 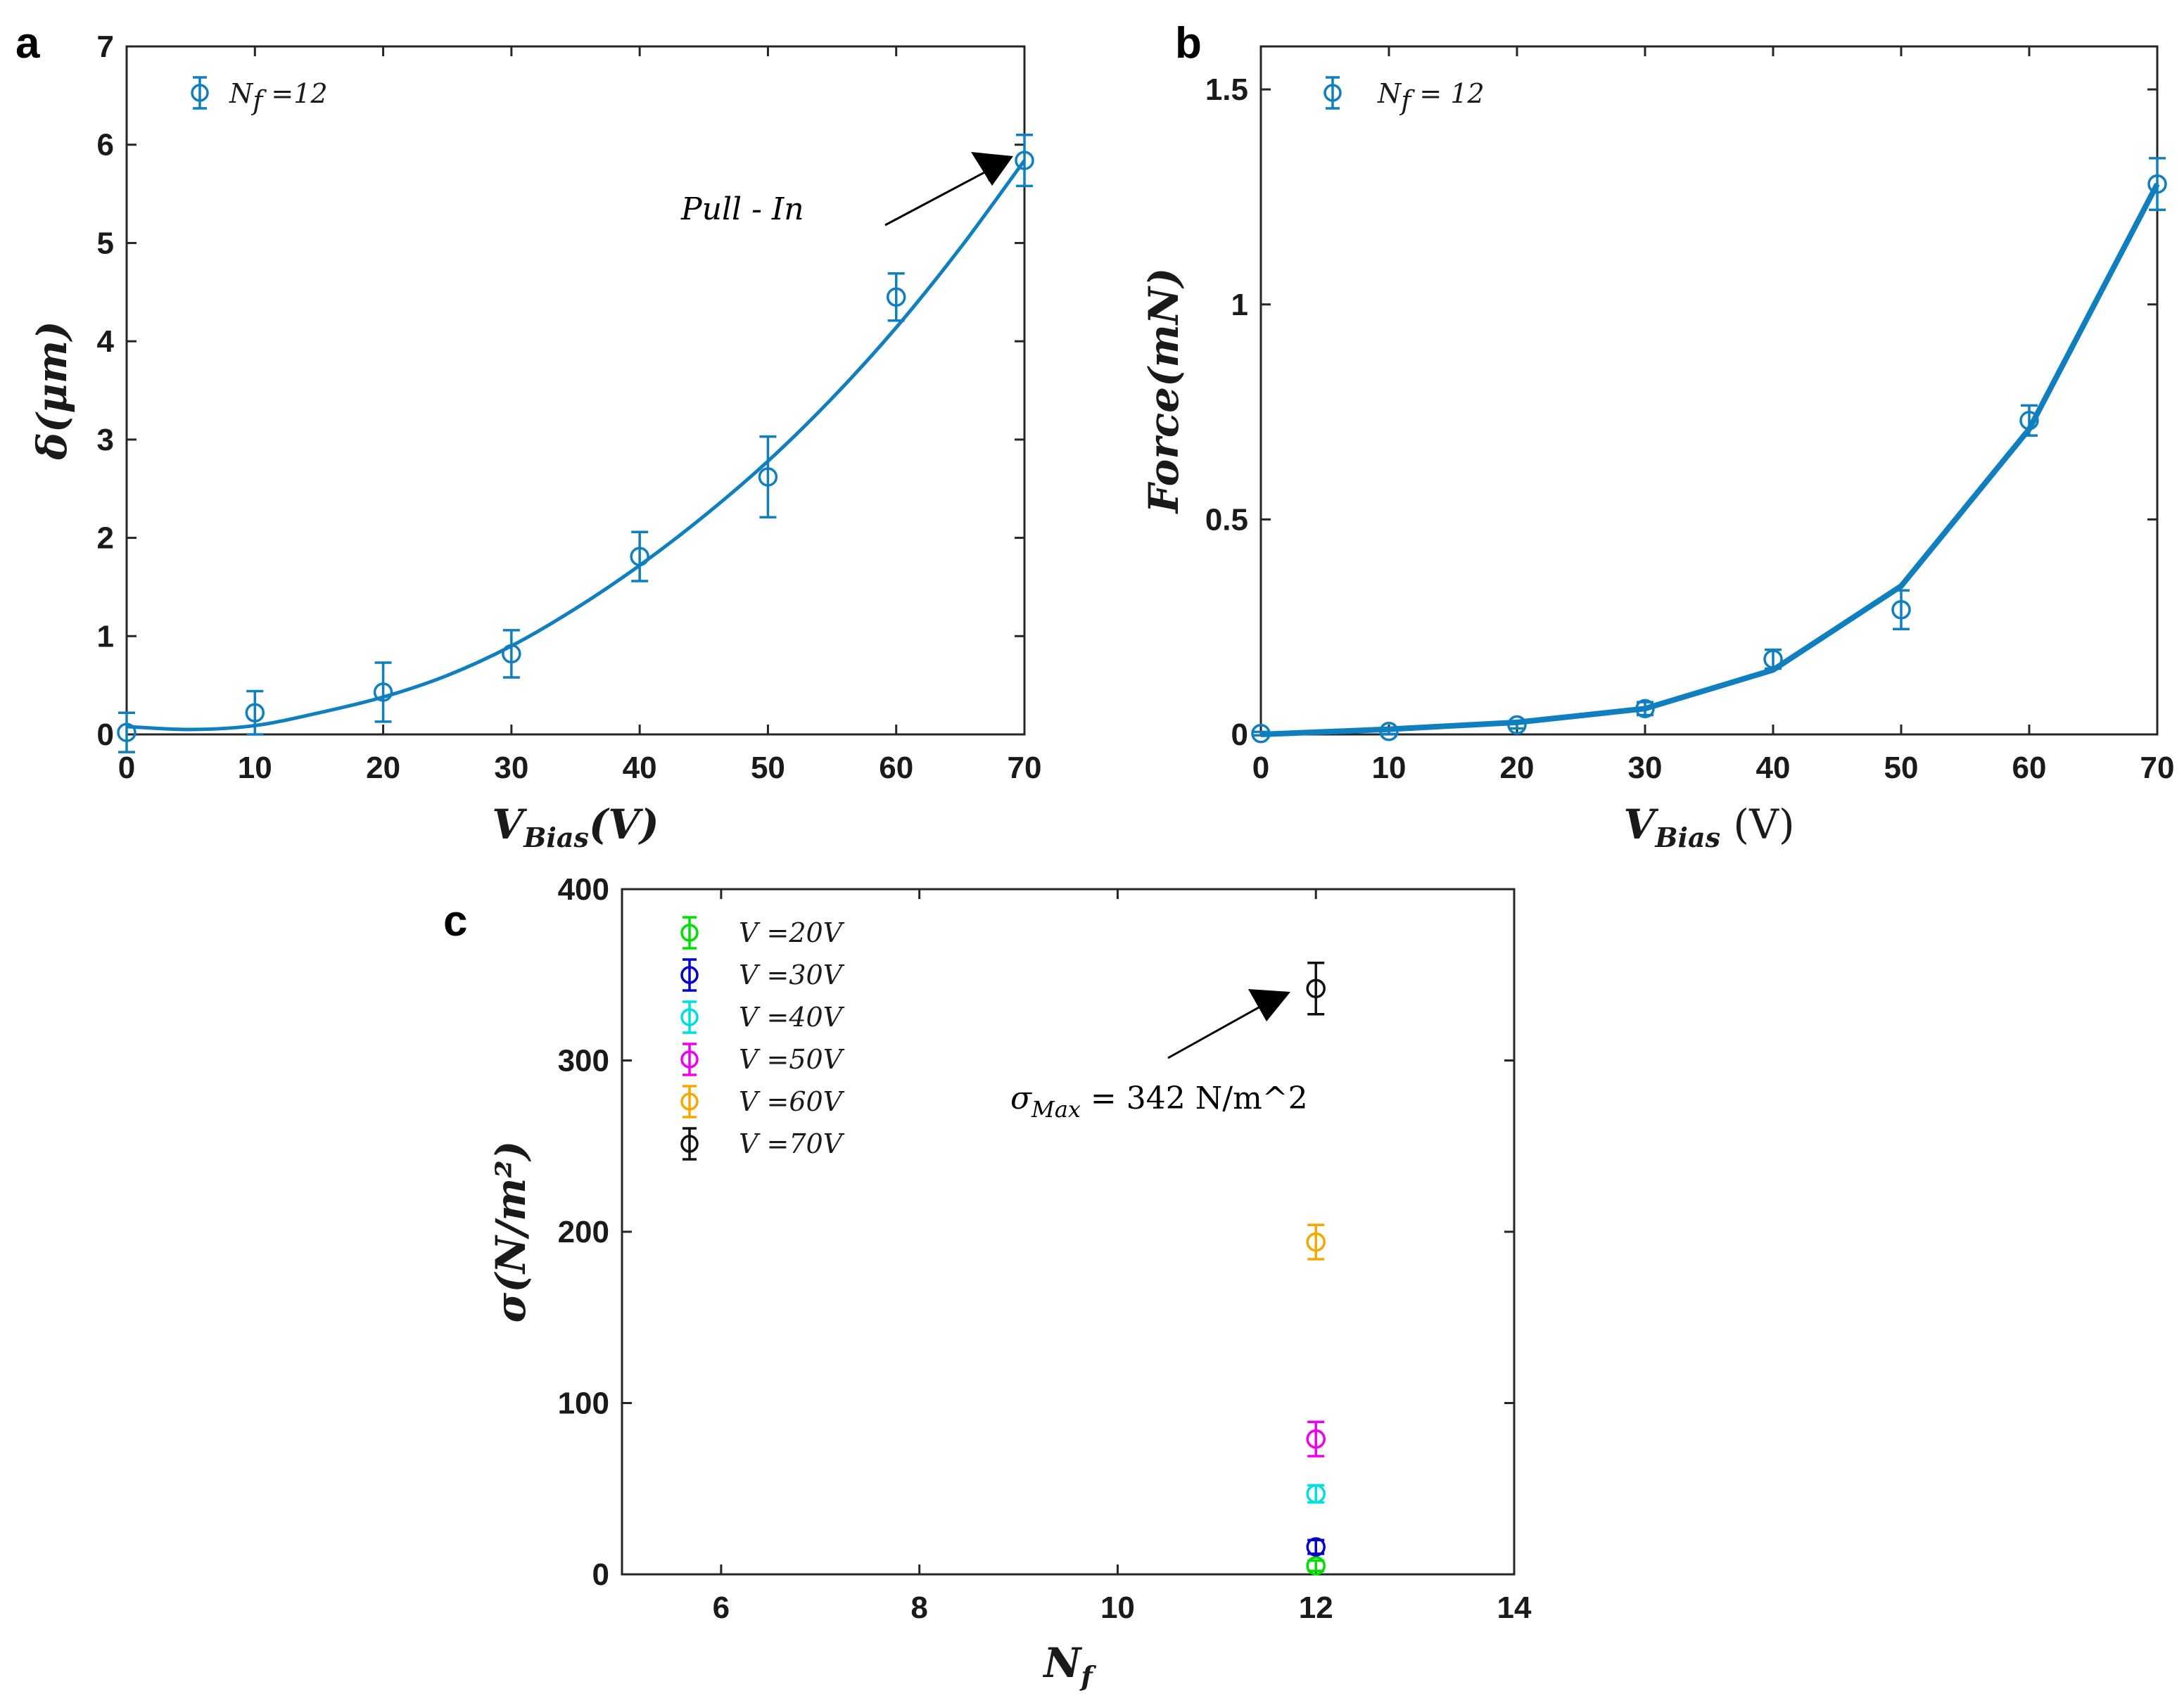 What do you see at coordinates (1514, 1608) in the screenshot?
I see `x-tick-label: 14` at bounding box center [1514, 1608].